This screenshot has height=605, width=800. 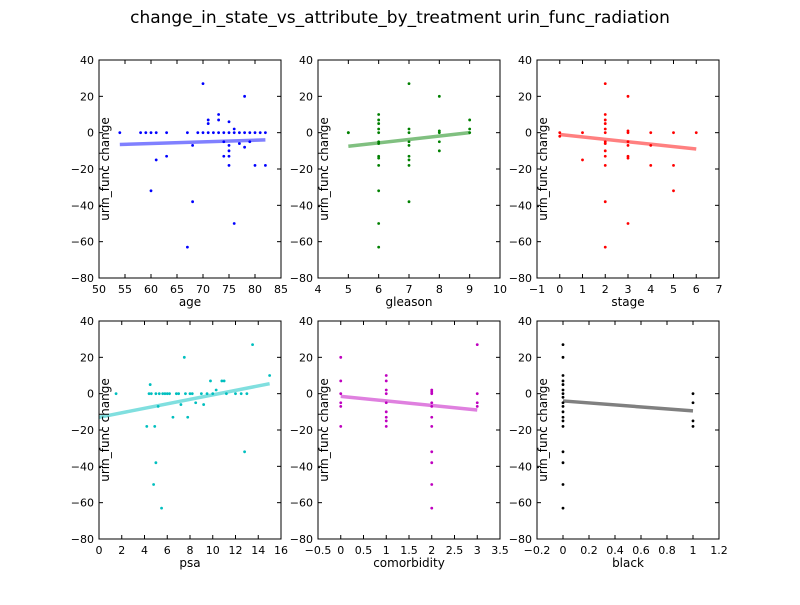 I want to click on y-tick-label: −40, so click(x=82, y=466).